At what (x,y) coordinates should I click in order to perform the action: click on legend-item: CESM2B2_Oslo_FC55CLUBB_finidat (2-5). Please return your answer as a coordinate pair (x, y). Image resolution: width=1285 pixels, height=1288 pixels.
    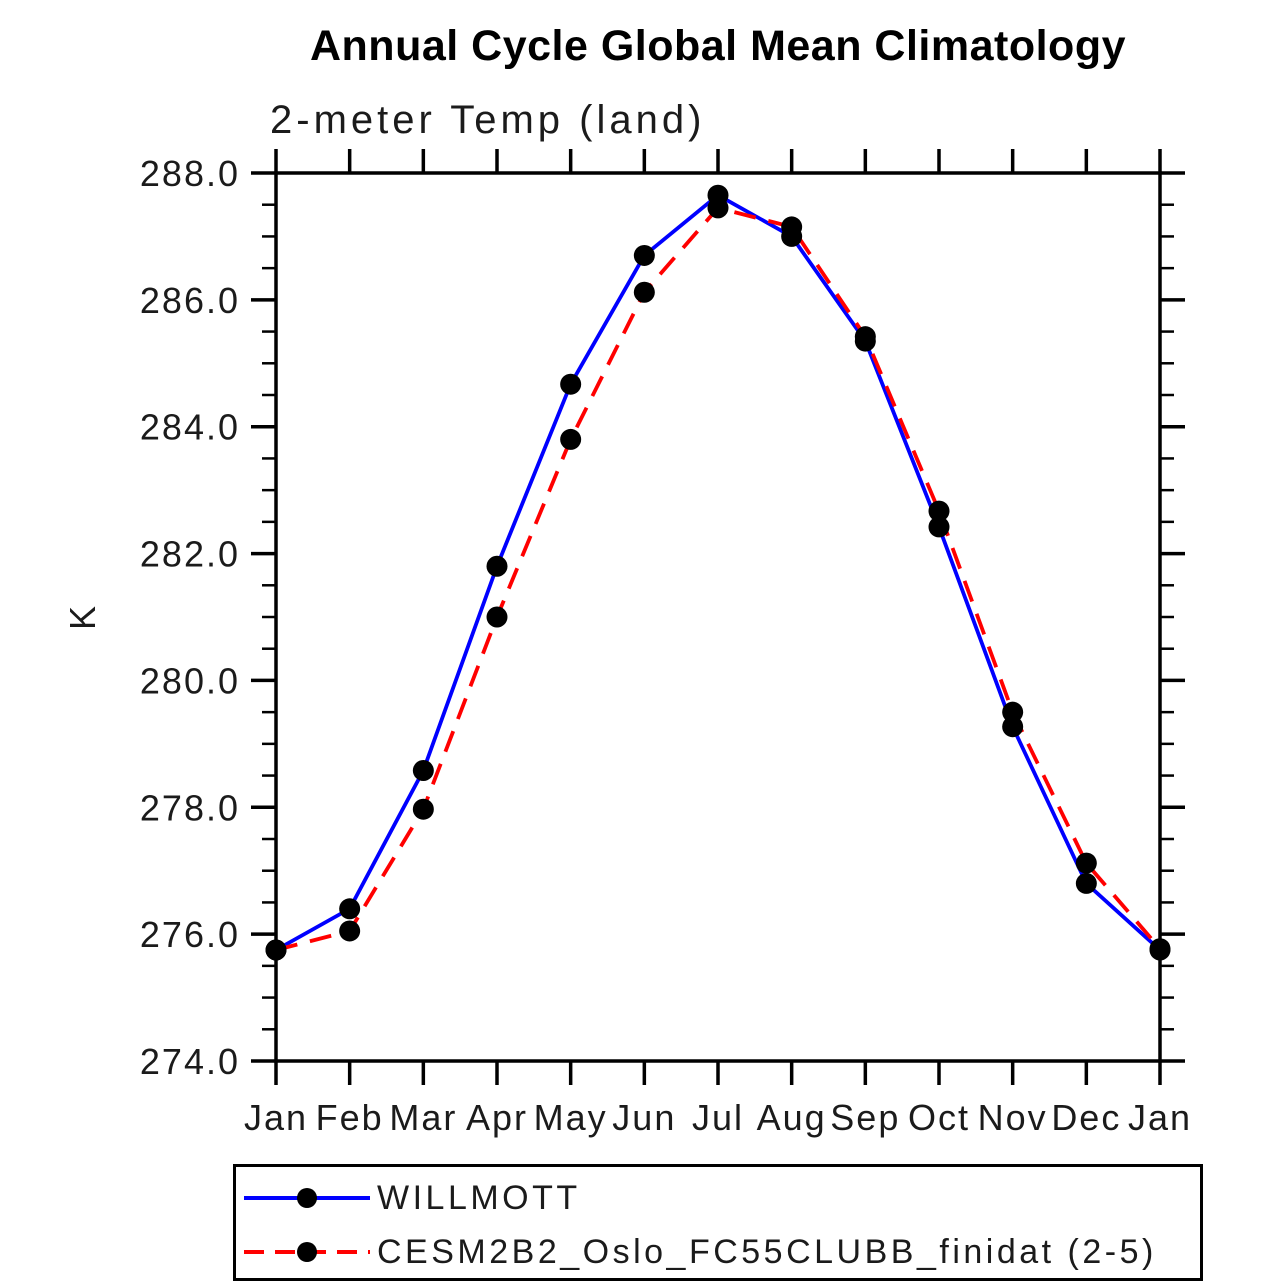
    Looking at the image, I should click on (699, 1252).